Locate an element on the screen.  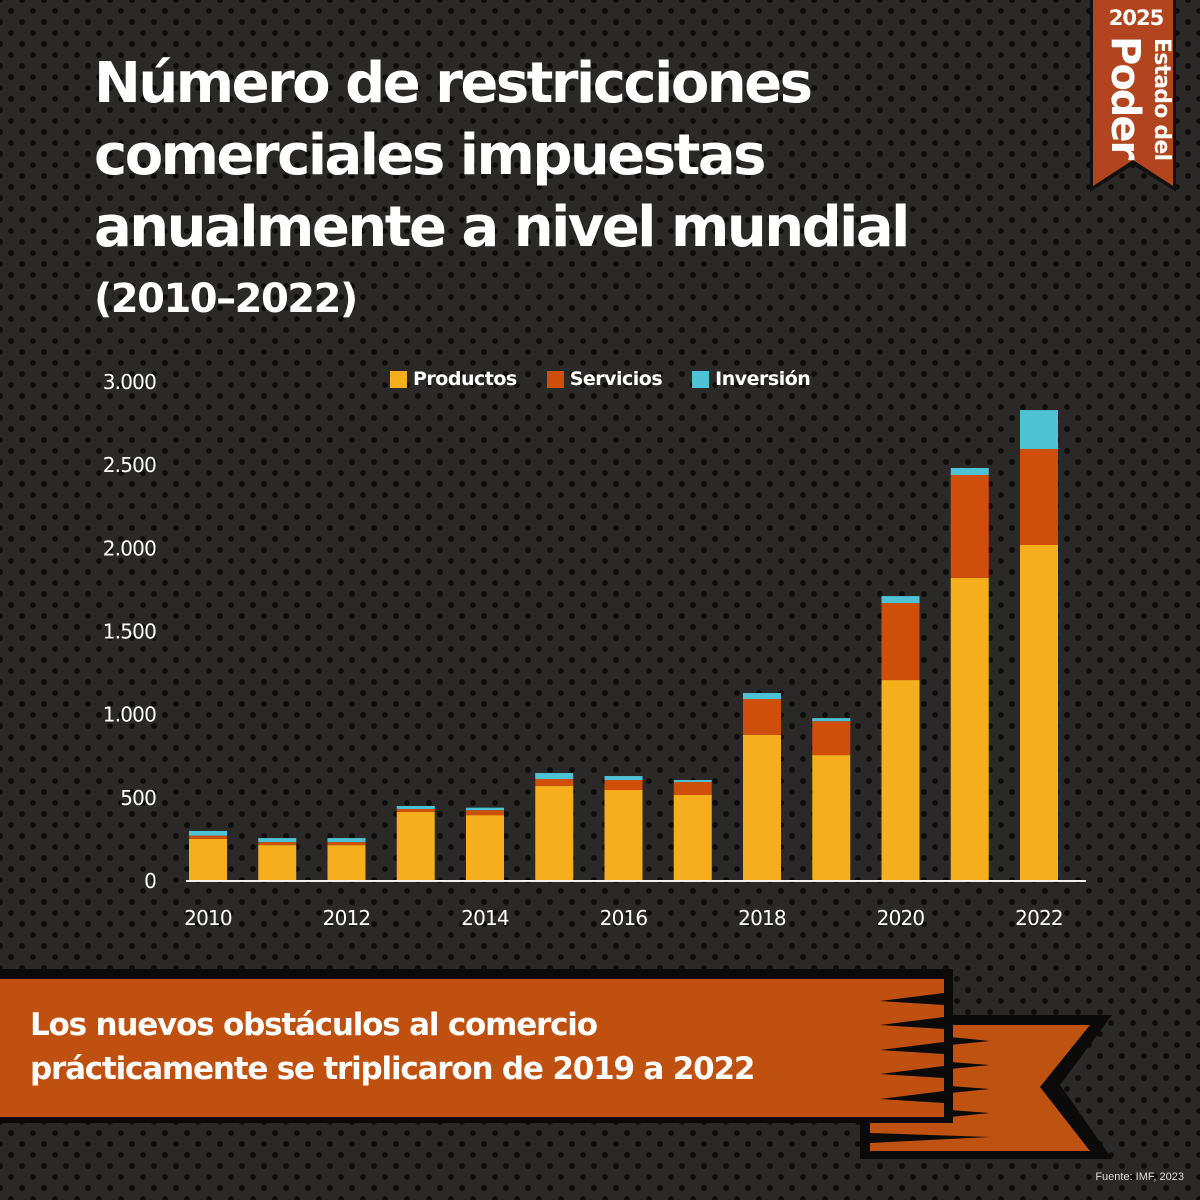
bar-inversion-2021 is located at coordinates (969, 471).